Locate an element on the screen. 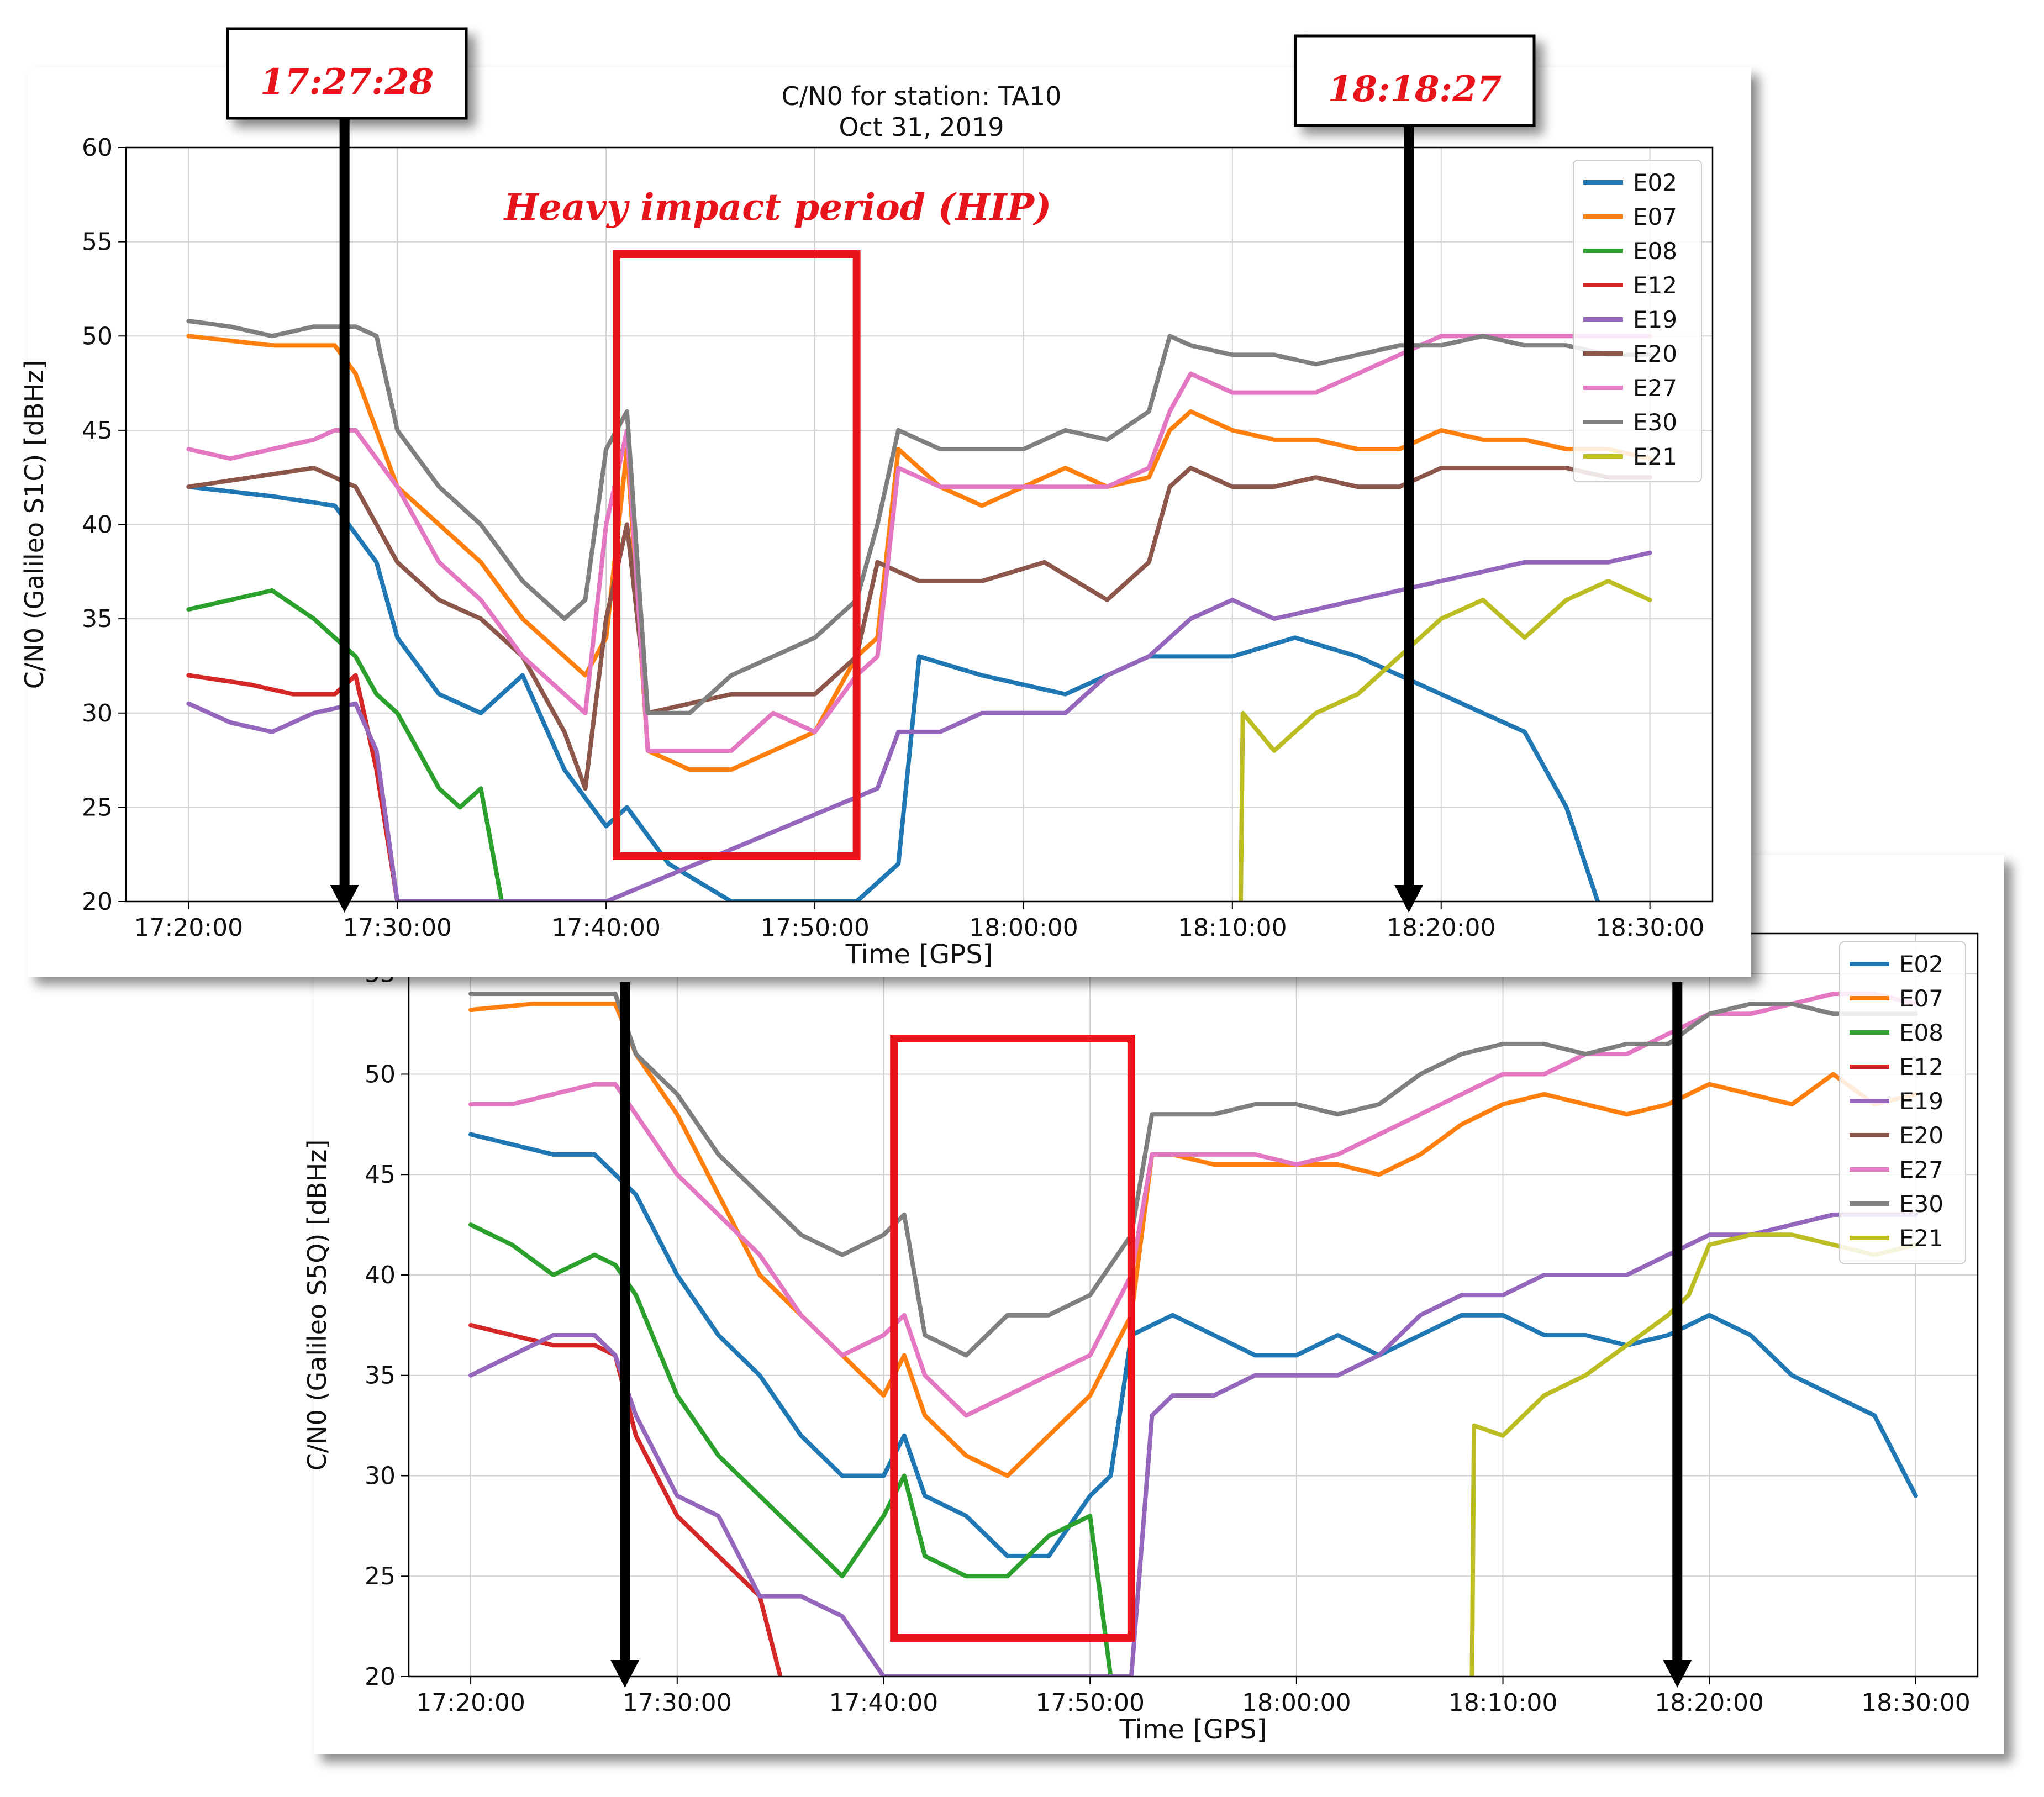  series-line-e12 is located at coordinates (293, 787).